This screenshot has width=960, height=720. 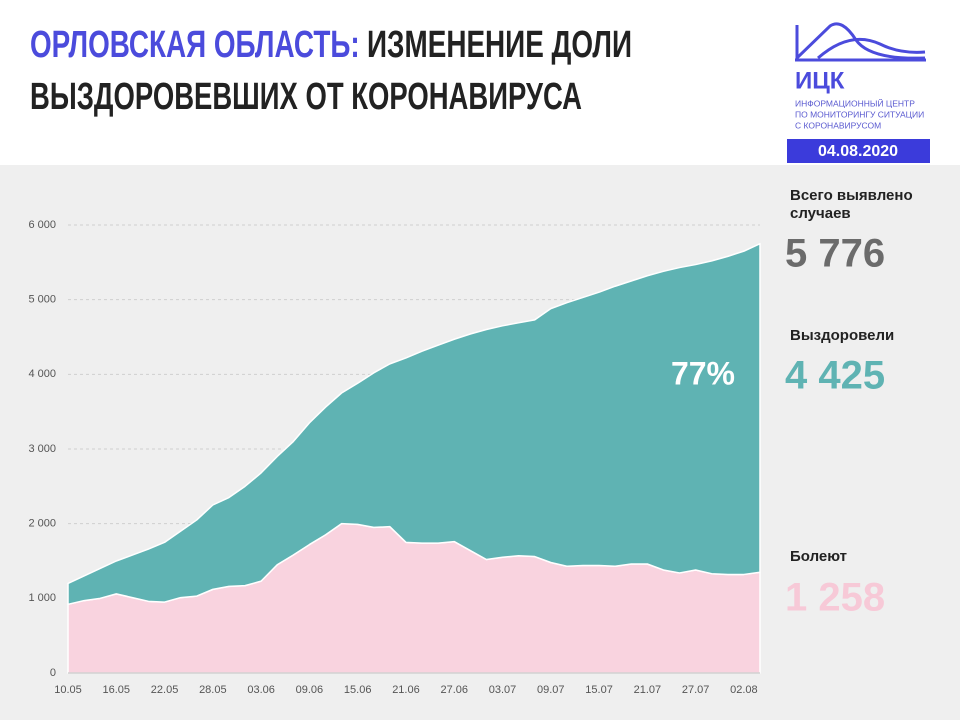 What do you see at coordinates (648, 690) in the screenshot?
I see `x-tick-label: 21.07` at bounding box center [648, 690].